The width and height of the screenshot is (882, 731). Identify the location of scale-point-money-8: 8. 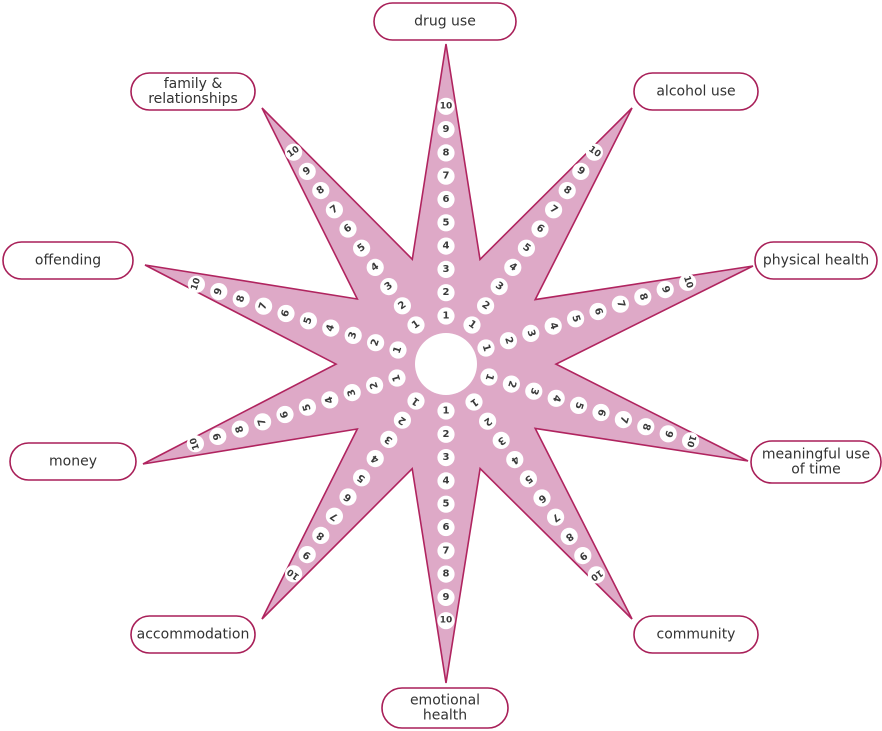
(240, 429).